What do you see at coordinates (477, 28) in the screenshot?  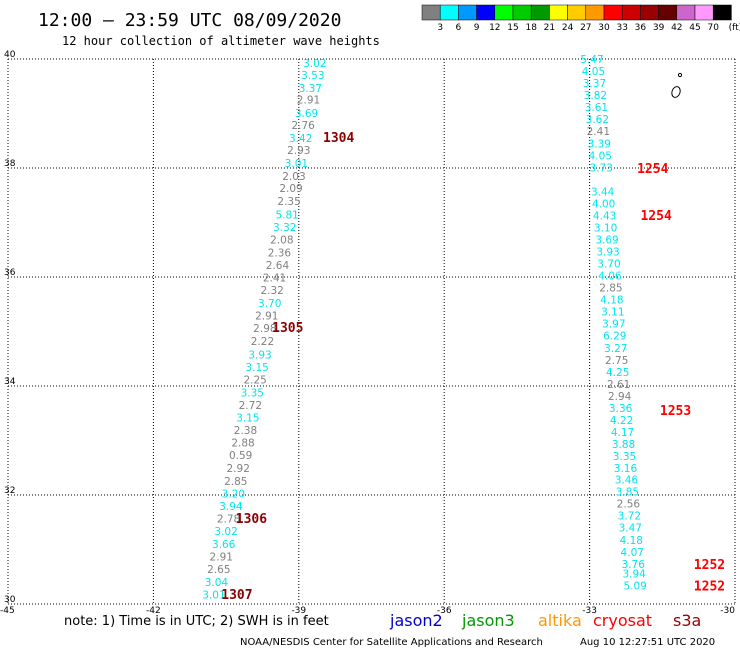 I see `legend-label: 9` at bounding box center [477, 28].